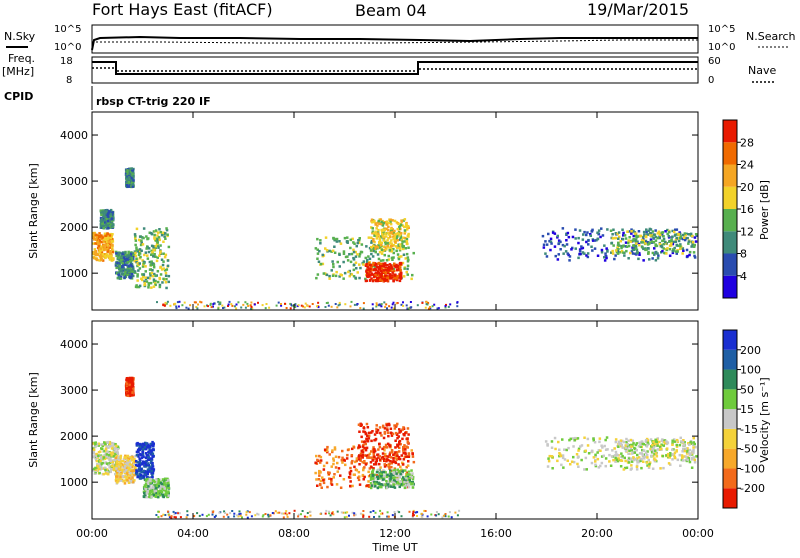 Image resolution: width=800 pixels, height=558 pixels. Describe the element at coordinates (747, 409) in the screenshot. I see `colorbar-tick-label: 15` at that location.